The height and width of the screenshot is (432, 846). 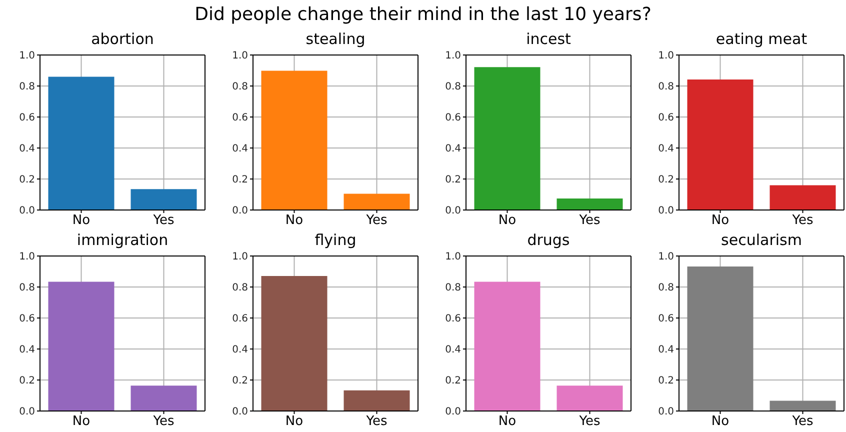 I want to click on chart-title: drugs, so click(x=548, y=240).